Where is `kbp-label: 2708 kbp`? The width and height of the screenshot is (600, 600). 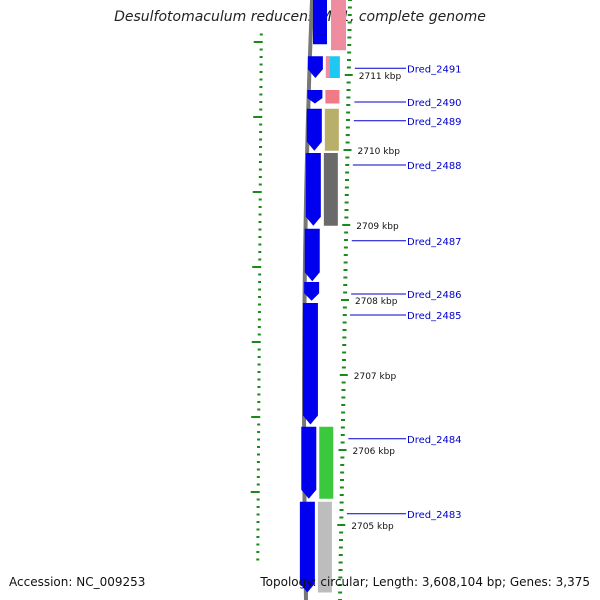
kbp-label: 2708 kbp is located at coordinates (376, 302).